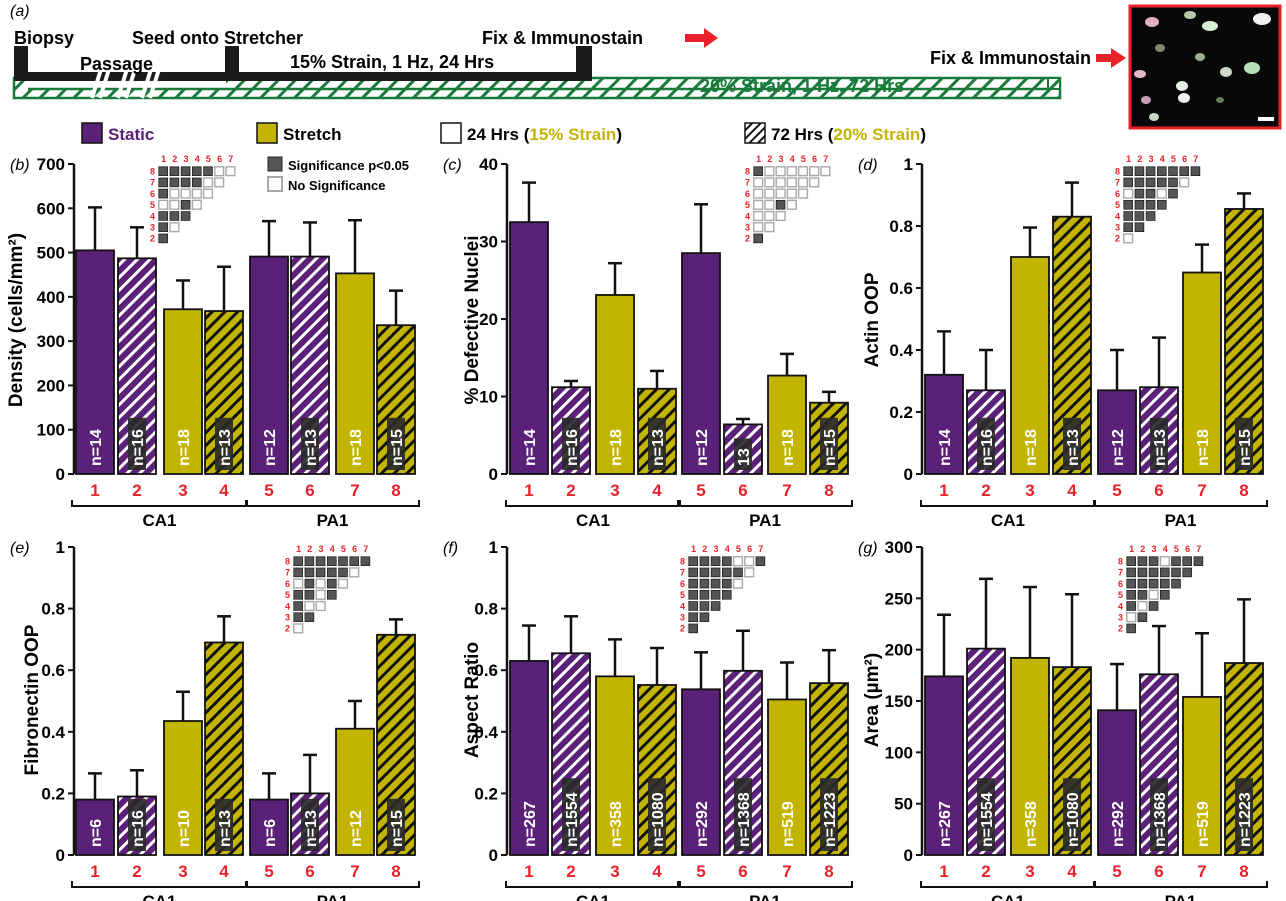  Describe the element at coordinates (744, 819) in the screenshot. I see `n-label: n=1368` at that location.